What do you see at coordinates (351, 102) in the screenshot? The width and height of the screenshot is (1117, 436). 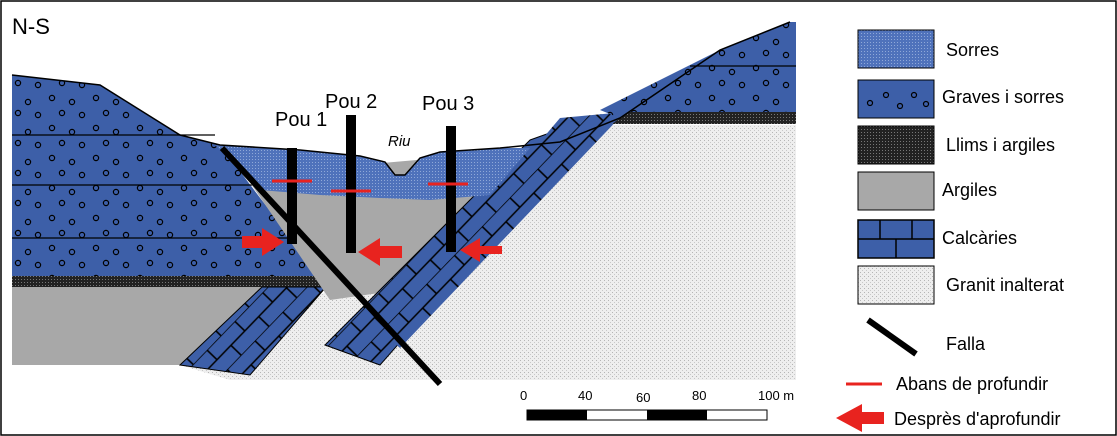 I see `well-2-label: Pou 2` at bounding box center [351, 102].